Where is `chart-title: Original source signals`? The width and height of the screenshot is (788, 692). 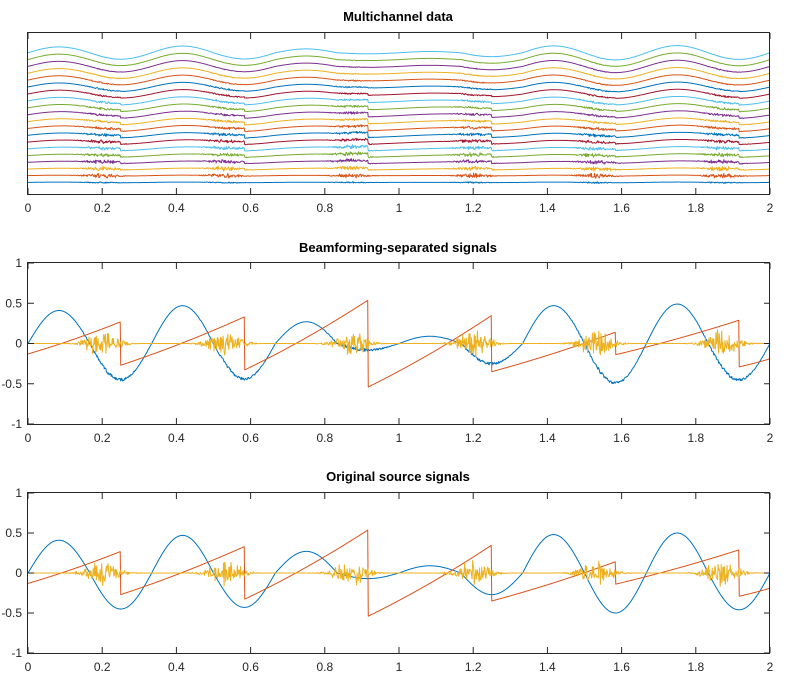 chart-title: Original source signals is located at coordinates (398, 476).